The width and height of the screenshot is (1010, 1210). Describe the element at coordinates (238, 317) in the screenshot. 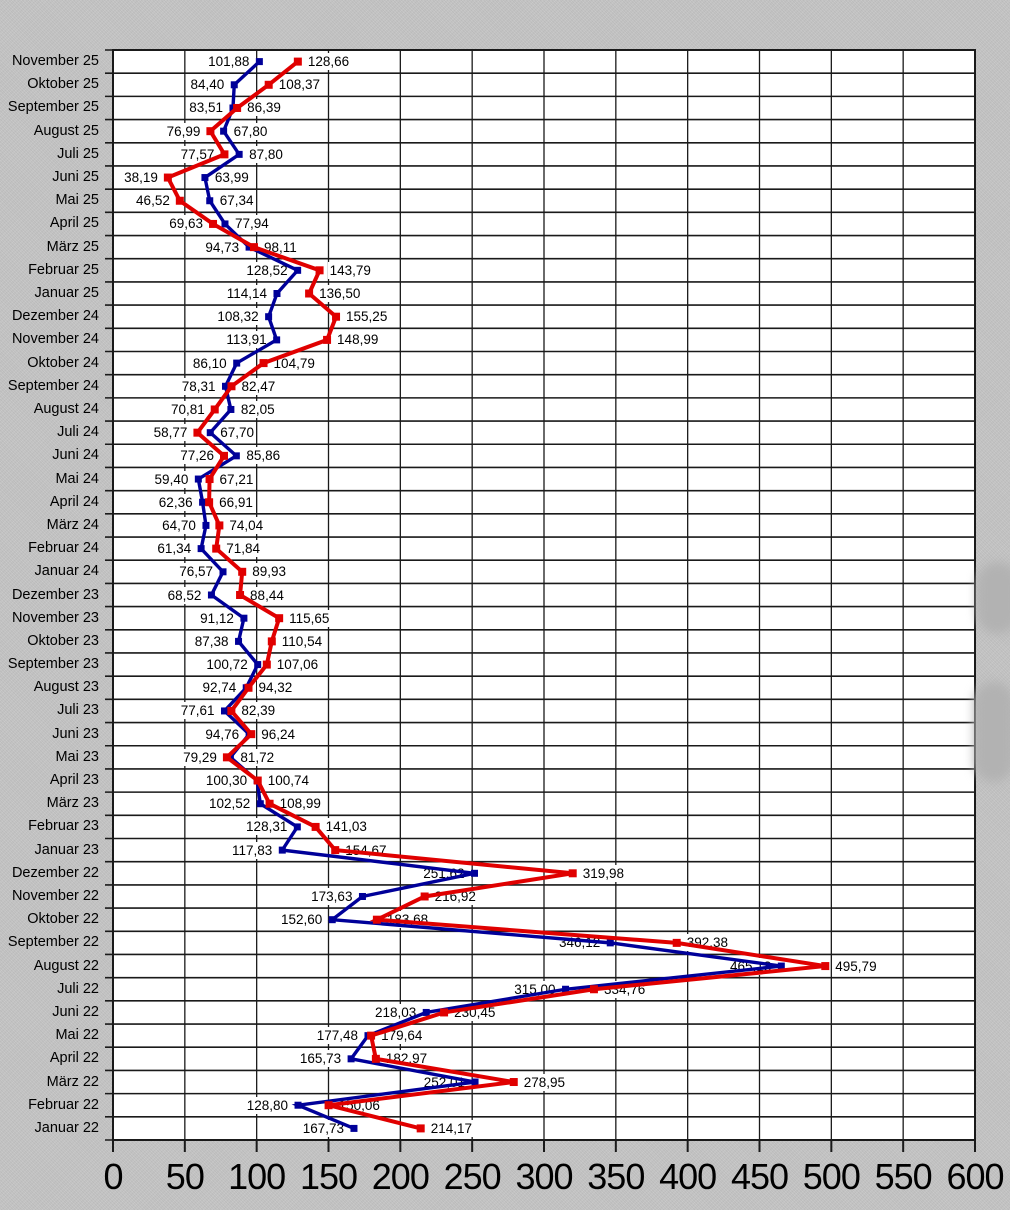

I see `blue-data-label: 108,32` at that location.